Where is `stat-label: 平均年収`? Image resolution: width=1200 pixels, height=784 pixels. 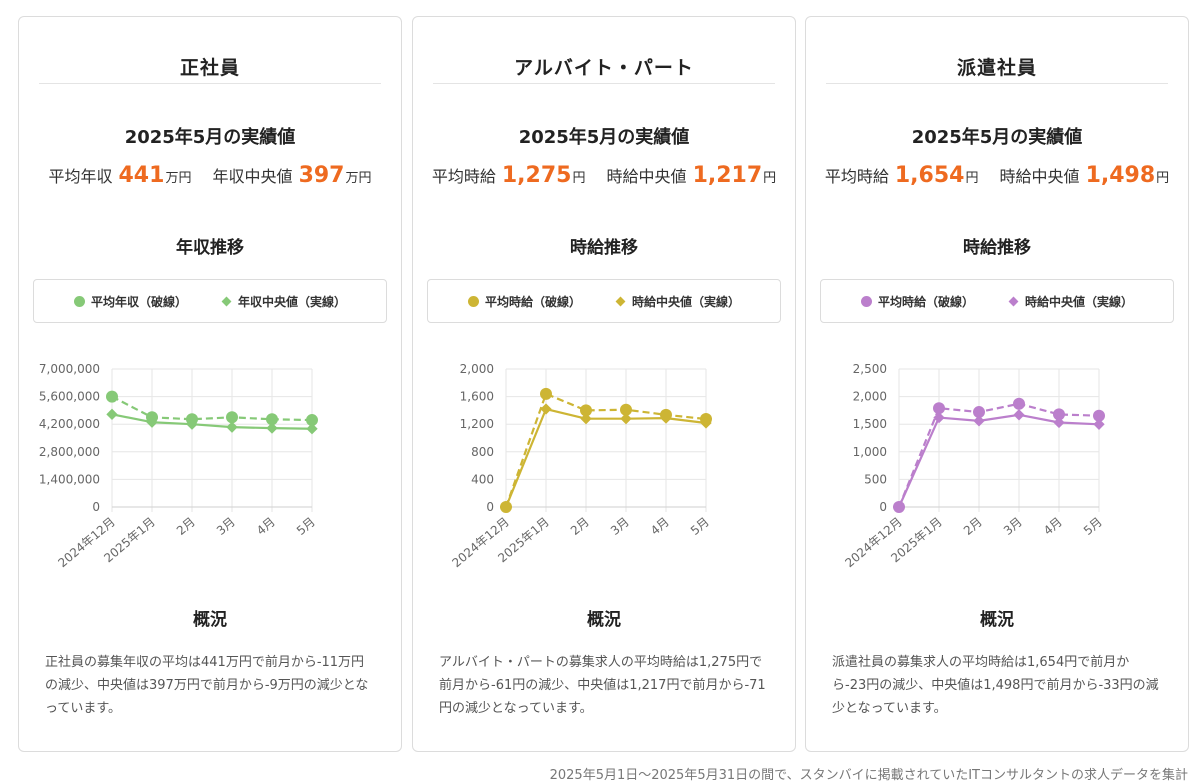
stat-label: 平均年収 is located at coordinates (80, 176).